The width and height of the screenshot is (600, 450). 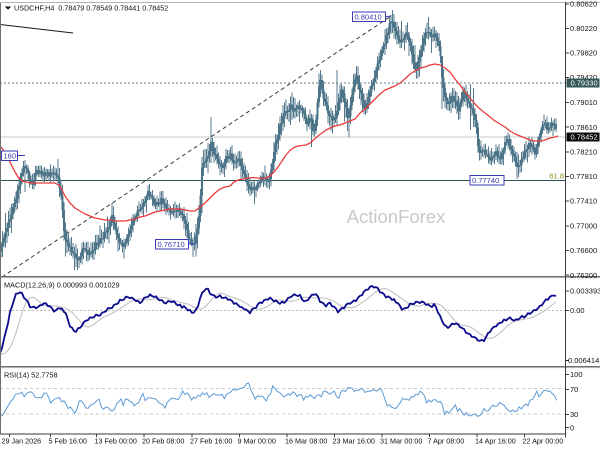 I want to click on svg-text: 0.77410, so click(x=583, y=201).